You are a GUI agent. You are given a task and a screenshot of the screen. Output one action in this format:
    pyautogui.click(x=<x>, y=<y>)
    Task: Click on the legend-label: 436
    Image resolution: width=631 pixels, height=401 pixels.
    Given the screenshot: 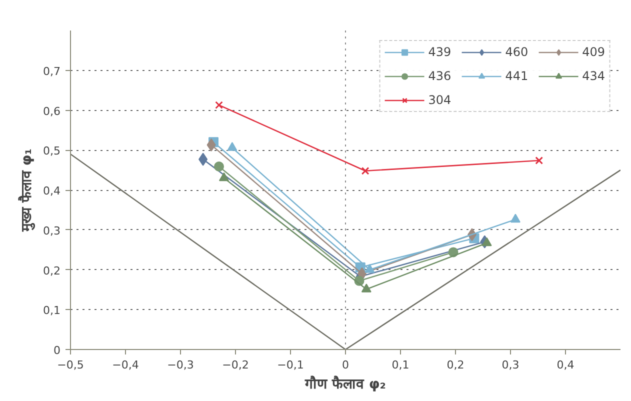 What is the action you would take?
    pyautogui.click(x=440, y=76)
    